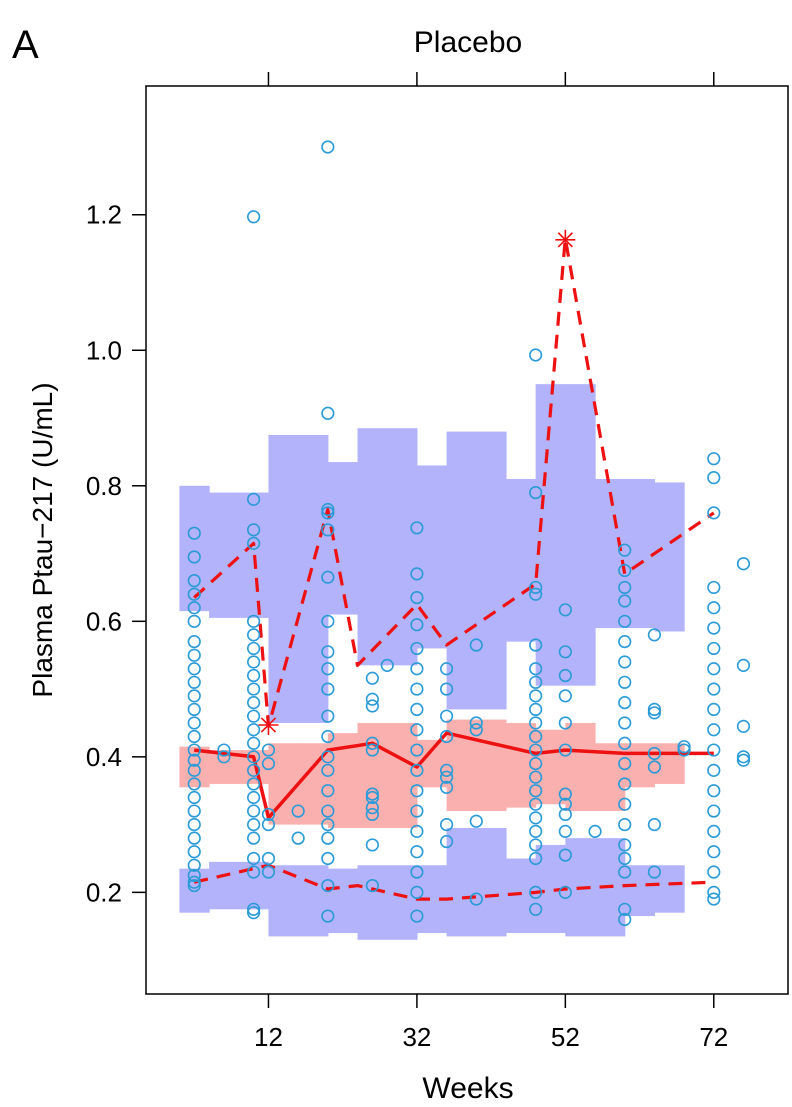 The width and height of the screenshot is (792, 1107). Describe the element at coordinates (467, 1088) in the screenshot. I see `x-axis-label: Weeks` at that location.